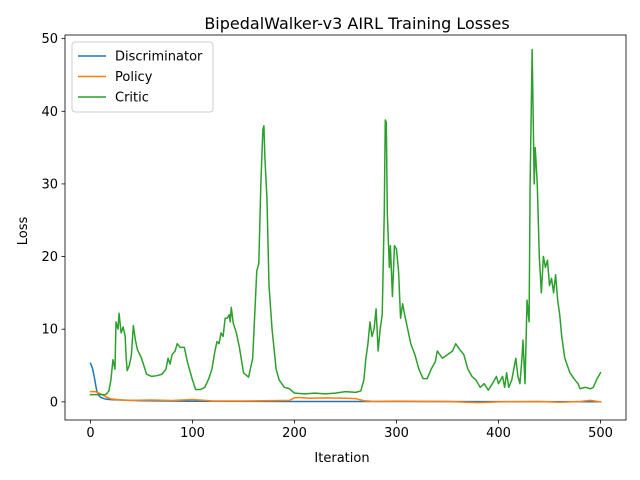  Describe the element at coordinates (49, 112) in the screenshot. I see `y-tick-label: 40` at that location.